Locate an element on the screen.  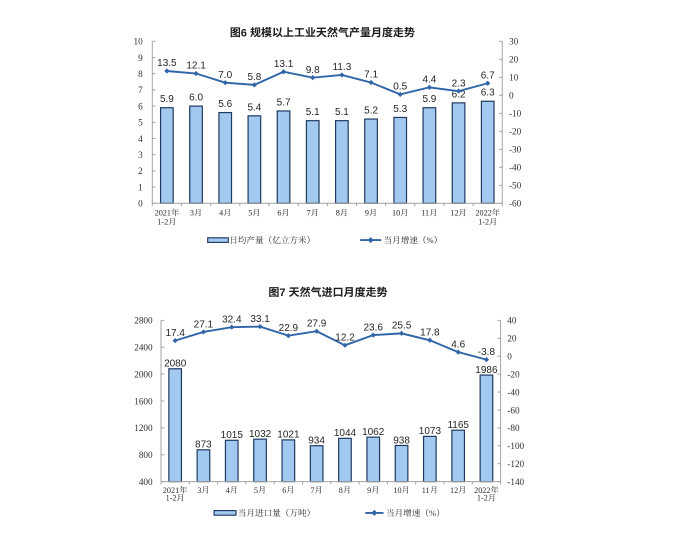
svg-text: 22.9 is located at coordinates (289, 328).